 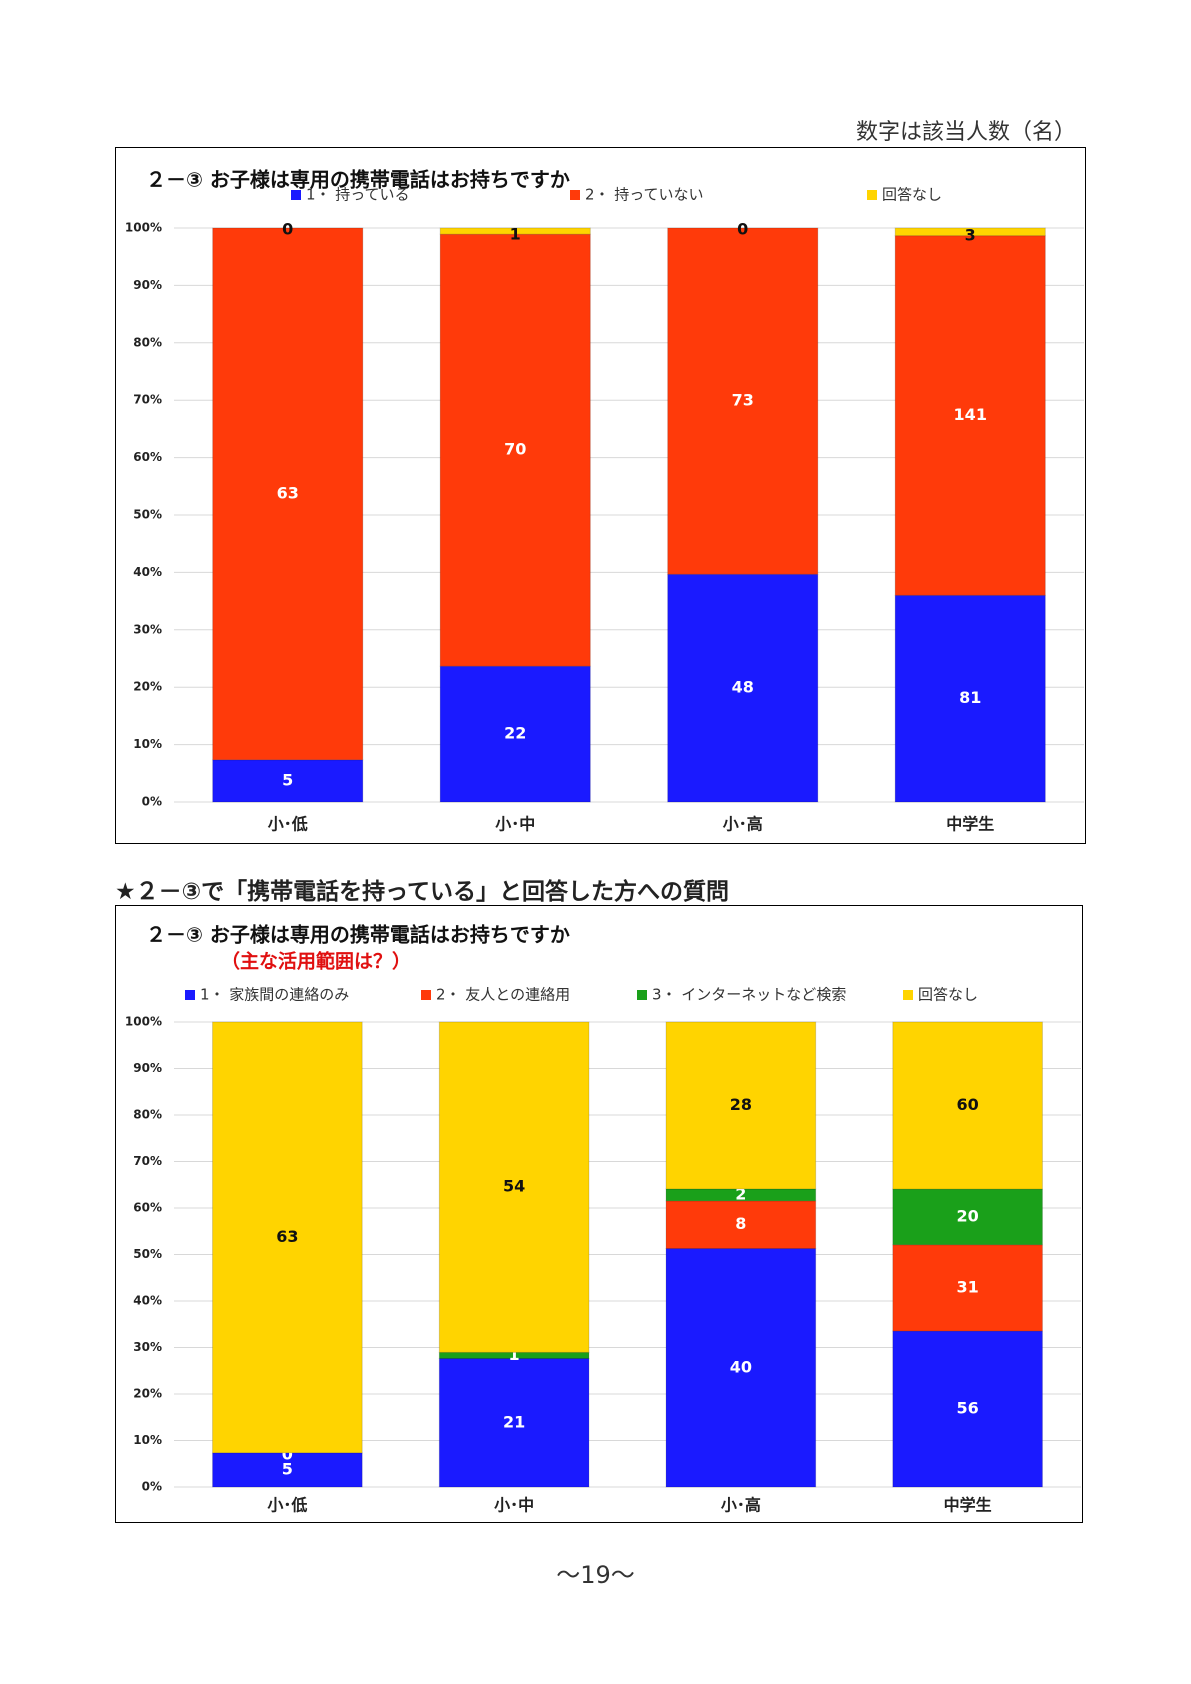 I want to click on data-label: 70, so click(x=515, y=449).